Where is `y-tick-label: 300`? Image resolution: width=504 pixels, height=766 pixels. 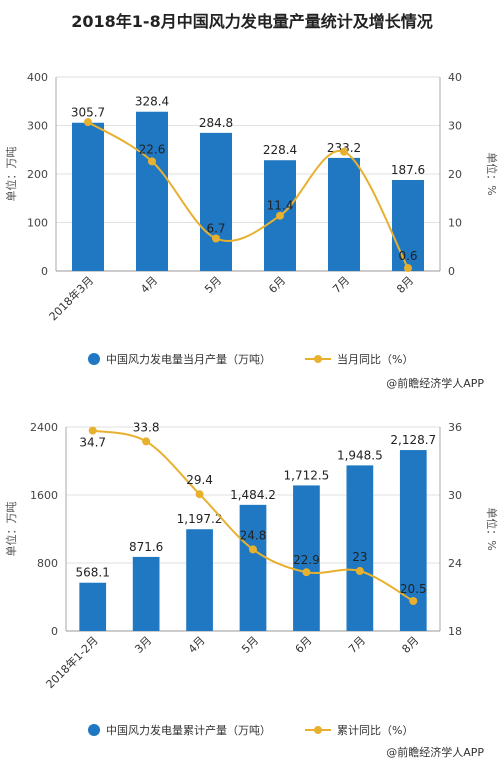 y-tick-label: 300 is located at coordinates (37, 126).